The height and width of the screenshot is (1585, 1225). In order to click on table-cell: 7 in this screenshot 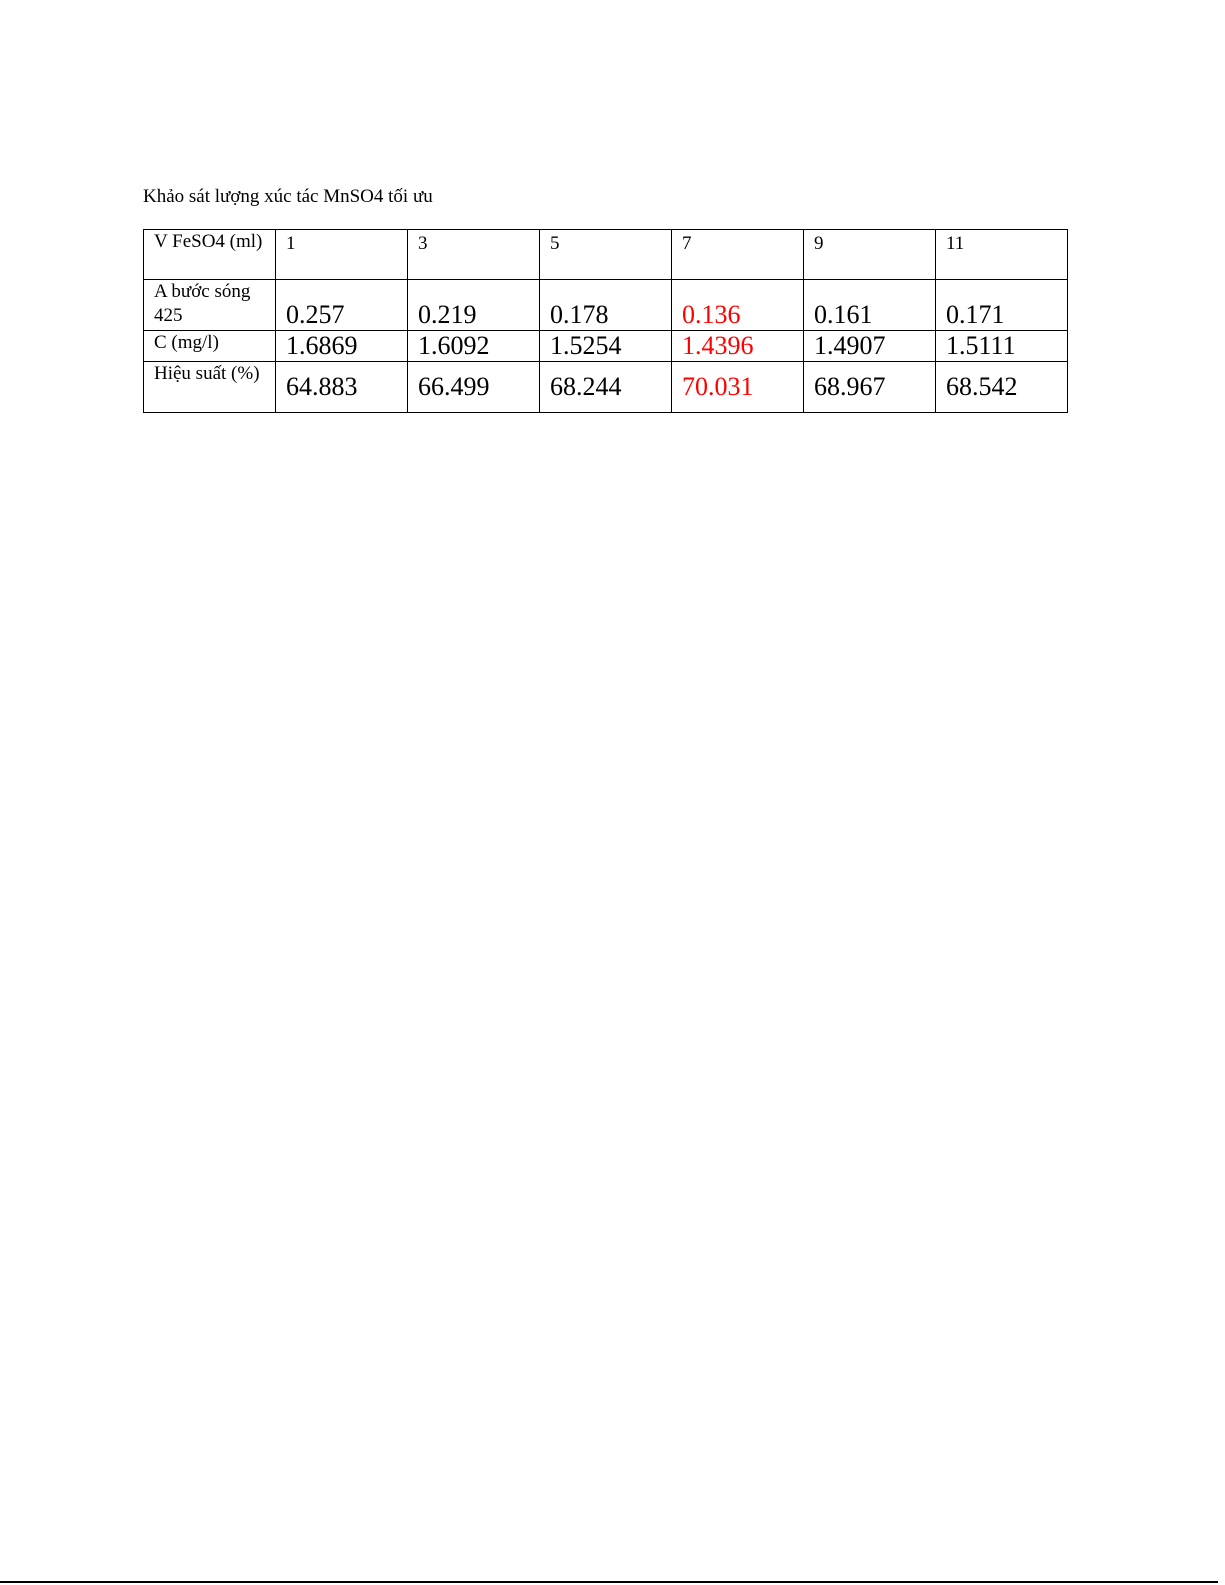, I will do `click(737, 254)`.